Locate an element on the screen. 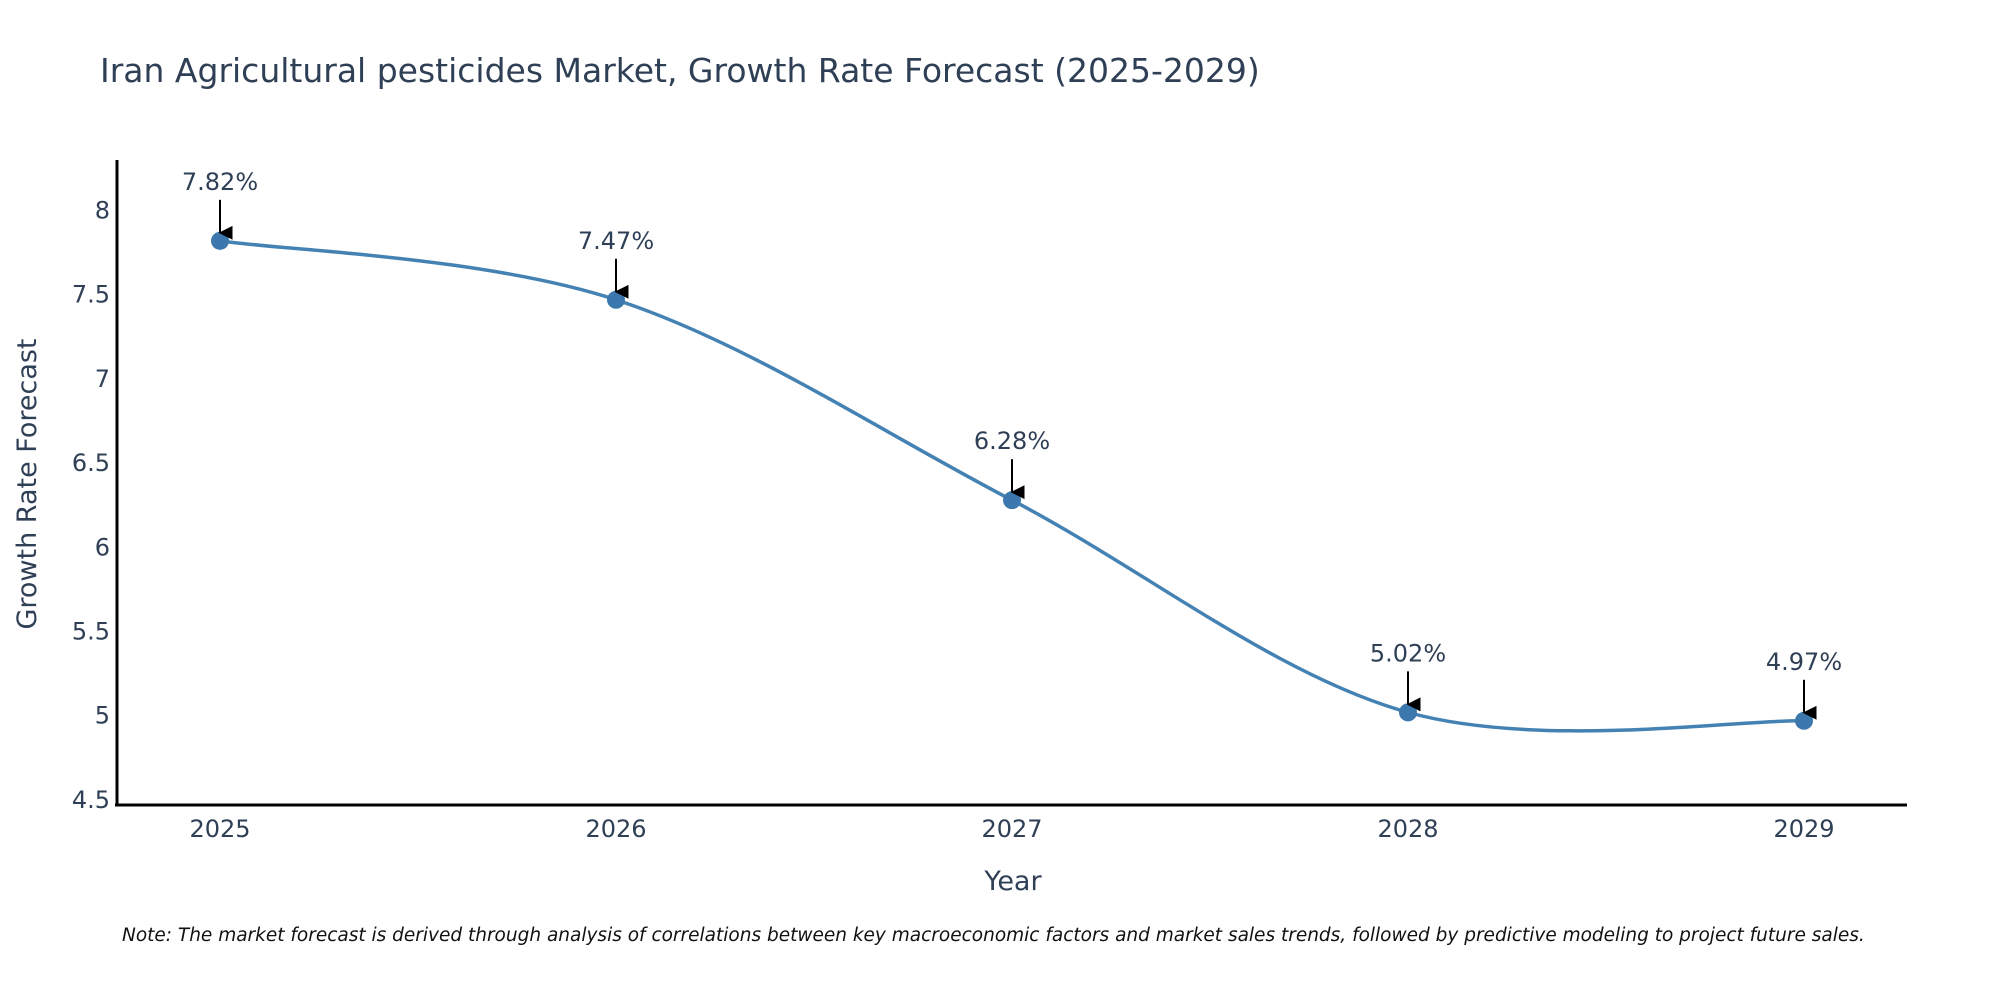 The height and width of the screenshot is (1000, 2000). y-axis-title: Growth Rate Forecast is located at coordinates (27, 483).